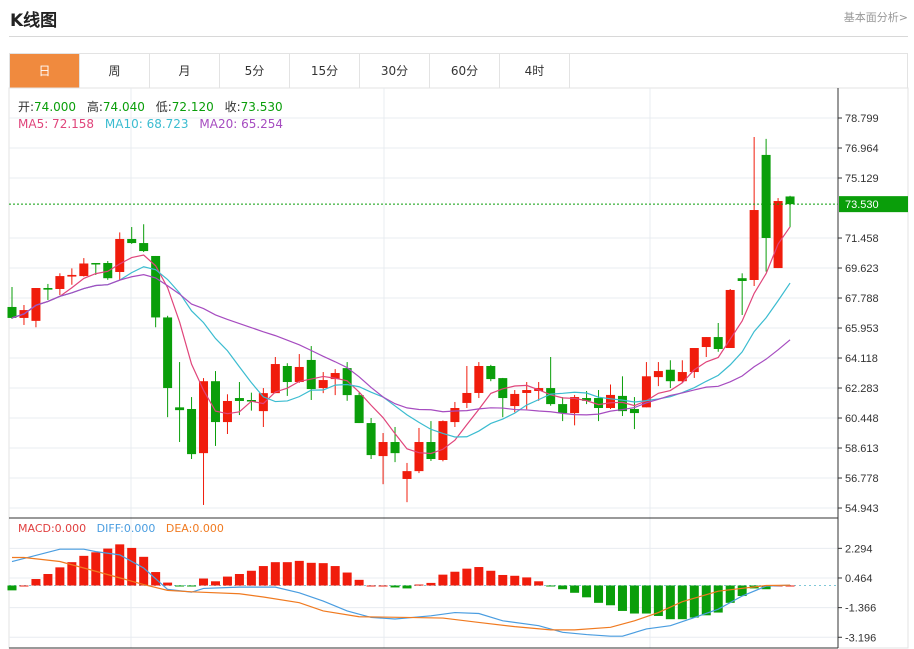 The image size is (914, 649). Describe the element at coordinates (860, 609) in the screenshot. I see `macd-y-tick-label: -1.366` at that location.